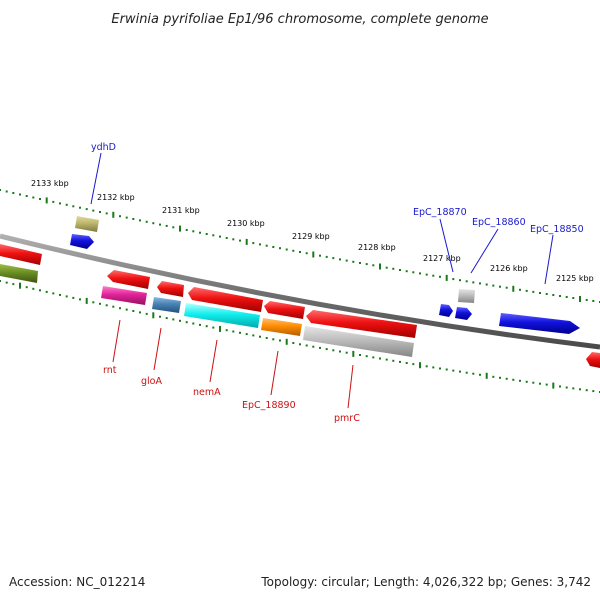 Image resolution: width=600 pixels, height=600 pixels. I want to click on label-ydhD: ydhD, so click(103, 147).